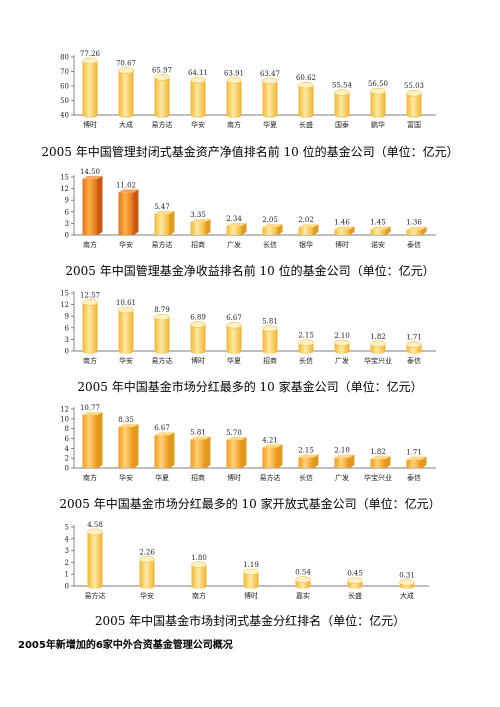  What do you see at coordinates (64, 72) in the screenshot?
I see `y-tick-label: 70` at bounding box center [64, 72].